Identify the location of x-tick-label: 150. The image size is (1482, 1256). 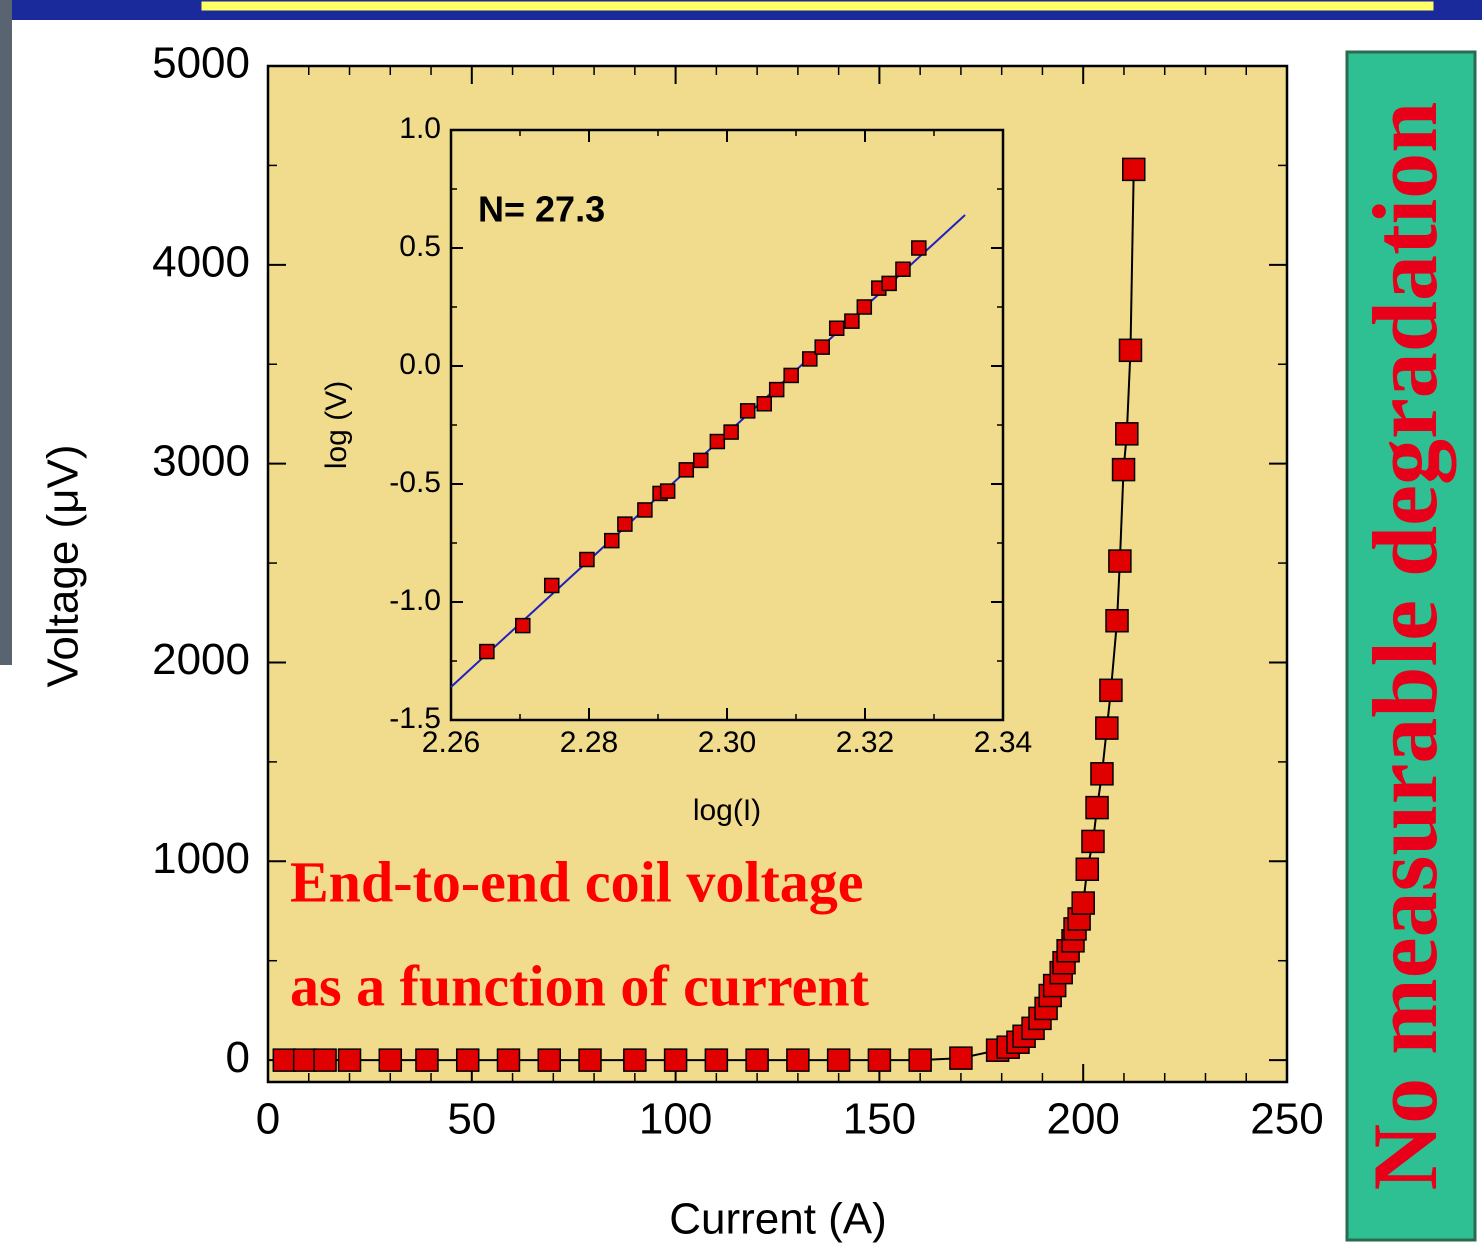
(879, 1119).